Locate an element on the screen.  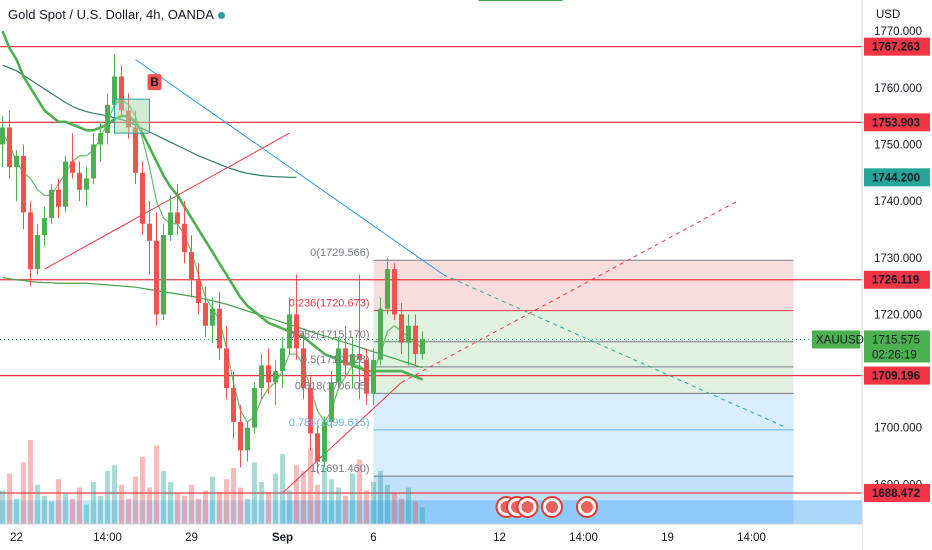
chart-title: Gold Spot / U.S. Dollar, 4h, OANDA is located at coordinates (116, 14).